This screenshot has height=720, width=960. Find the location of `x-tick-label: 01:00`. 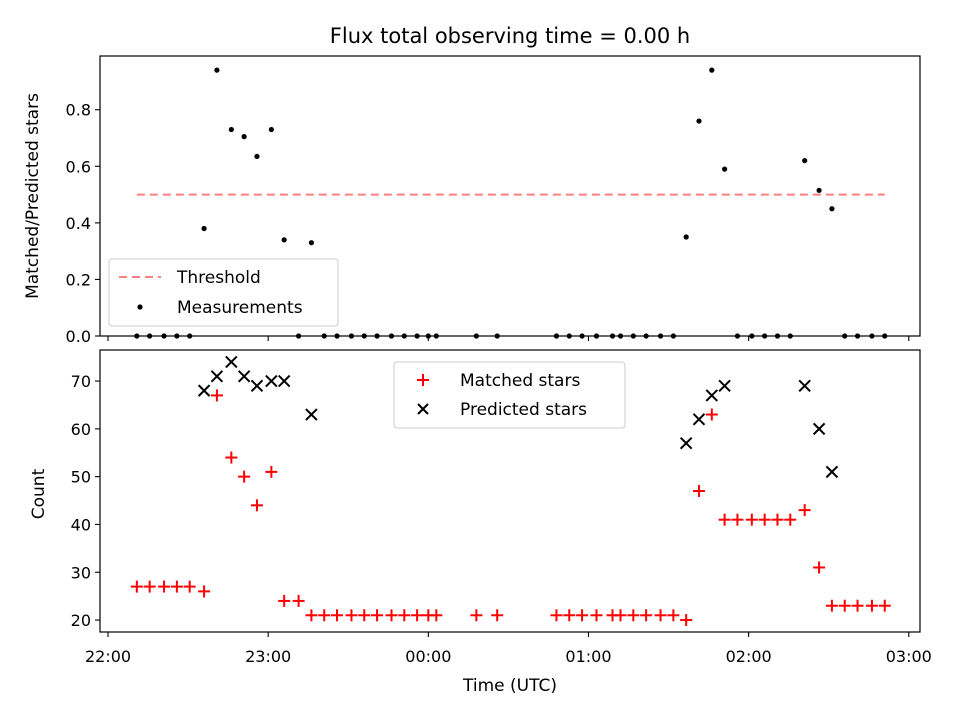

x-tick-label: 01:00 is located at coordinates (588, 656).